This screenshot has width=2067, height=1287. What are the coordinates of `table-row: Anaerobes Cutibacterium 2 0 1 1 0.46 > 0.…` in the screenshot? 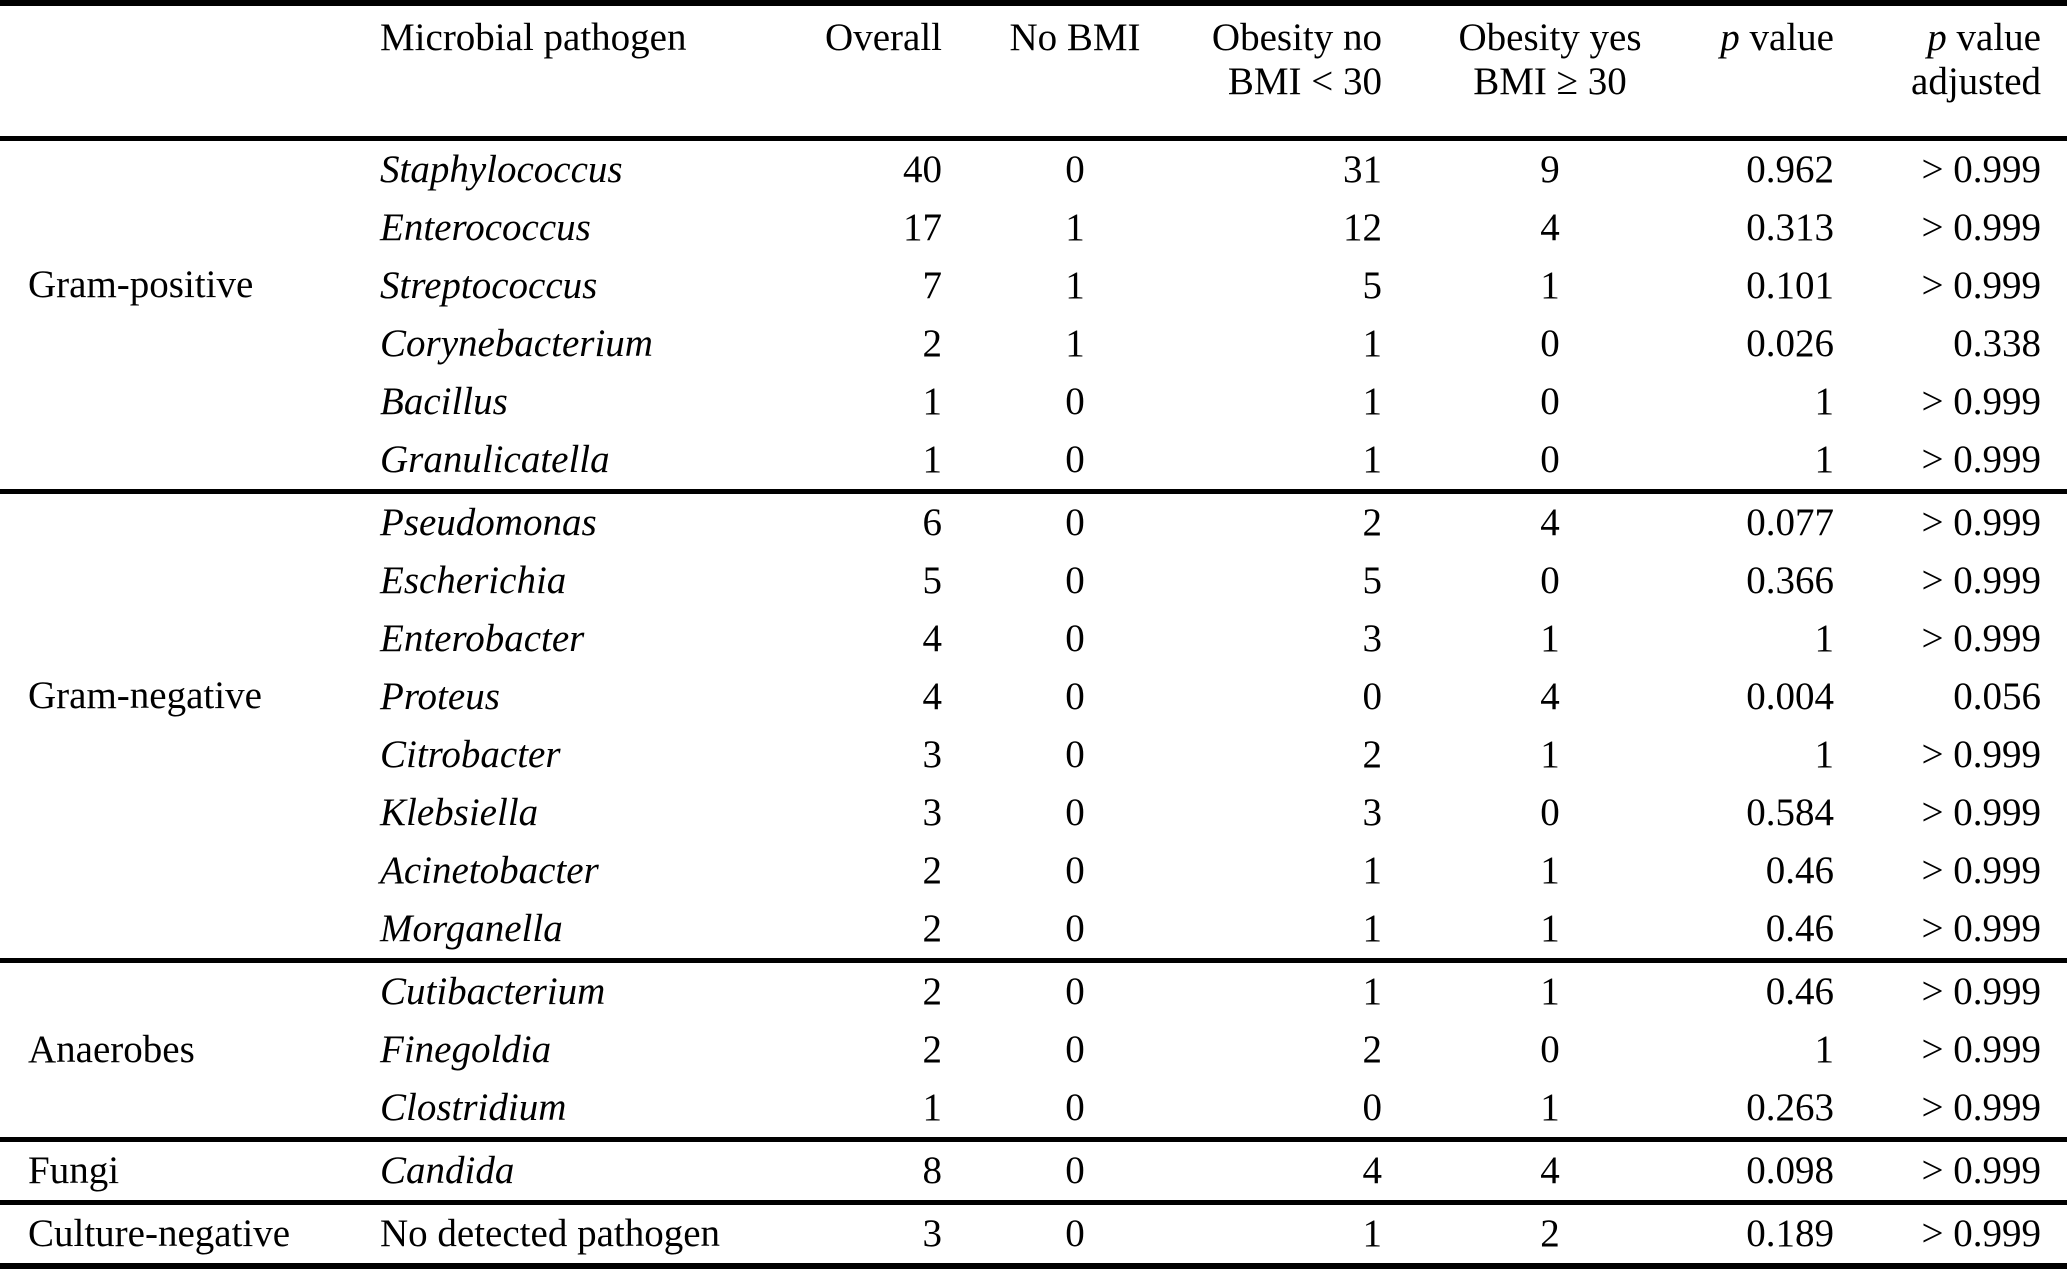 It's located at (1033, 1016).